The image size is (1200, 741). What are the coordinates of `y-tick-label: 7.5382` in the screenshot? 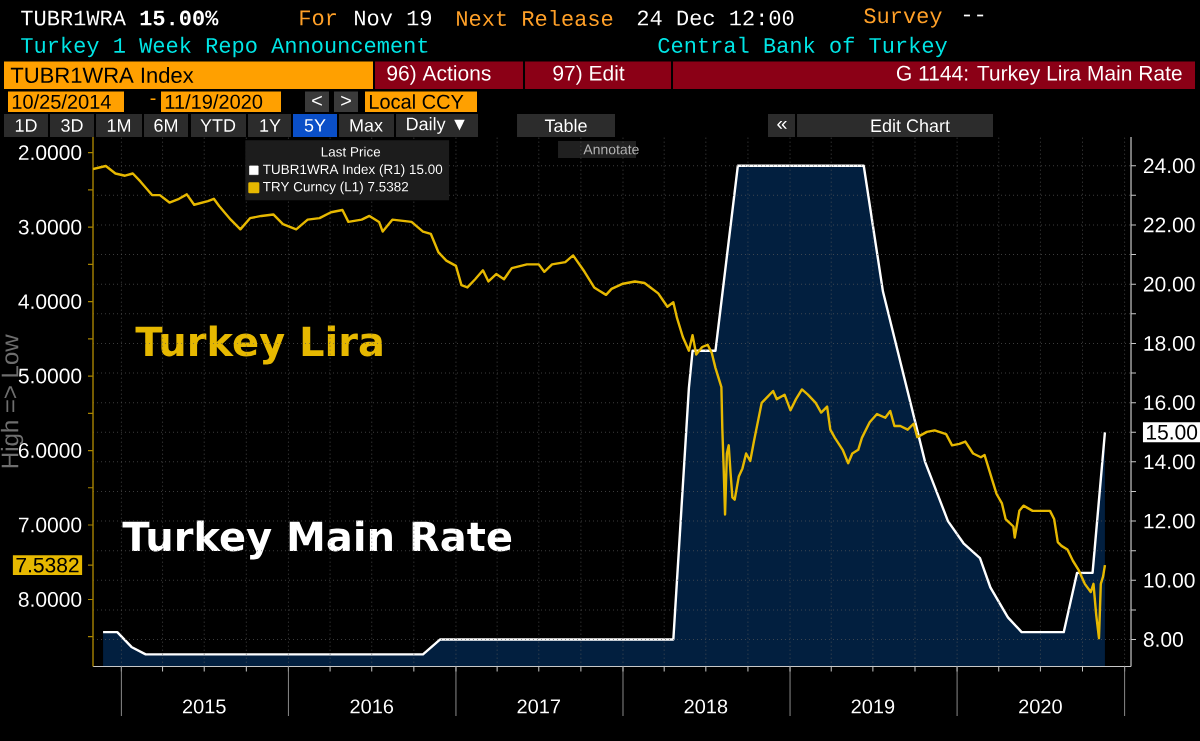 It's located at (47, 565).